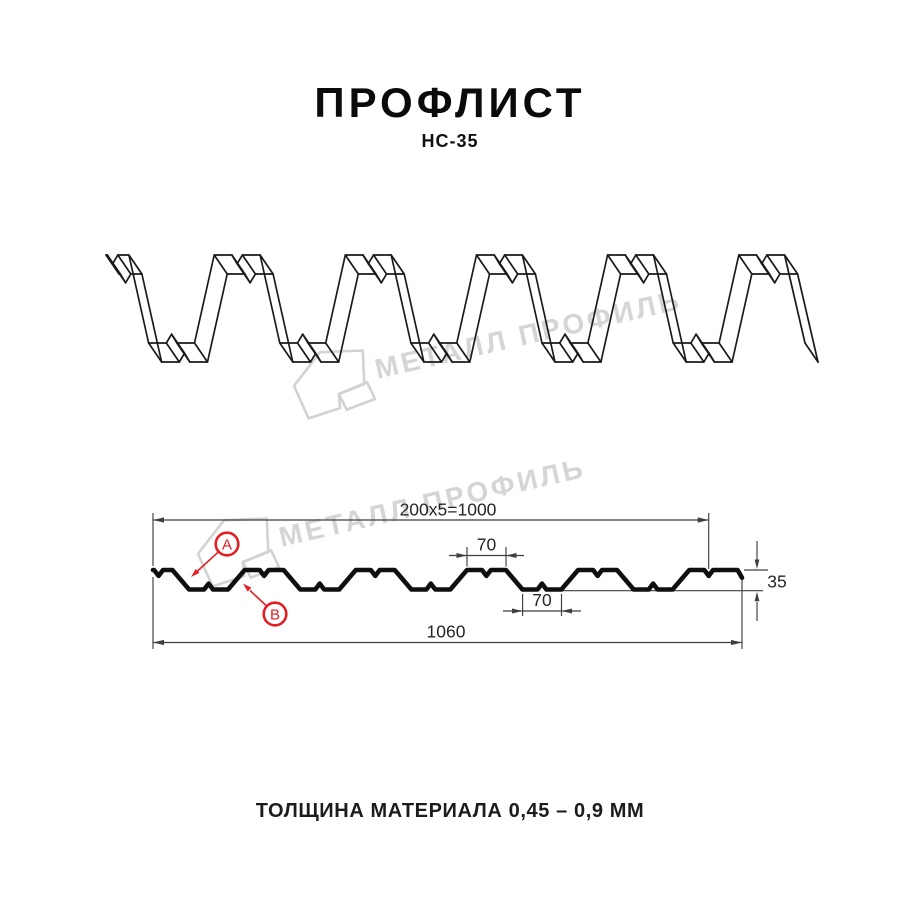 The image size is (900, 900). I want to click on callout-face-b: B, so click(265, 605).